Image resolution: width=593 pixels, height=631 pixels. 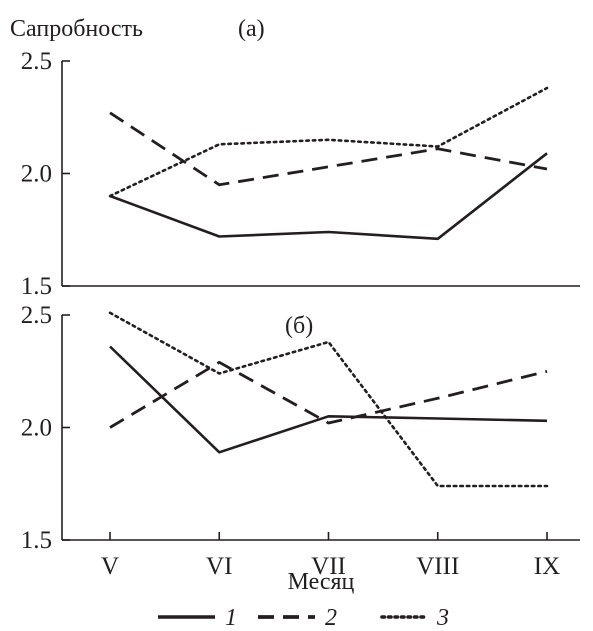 I want to click on panel-b-label: (б), so click(x=299, y=326).